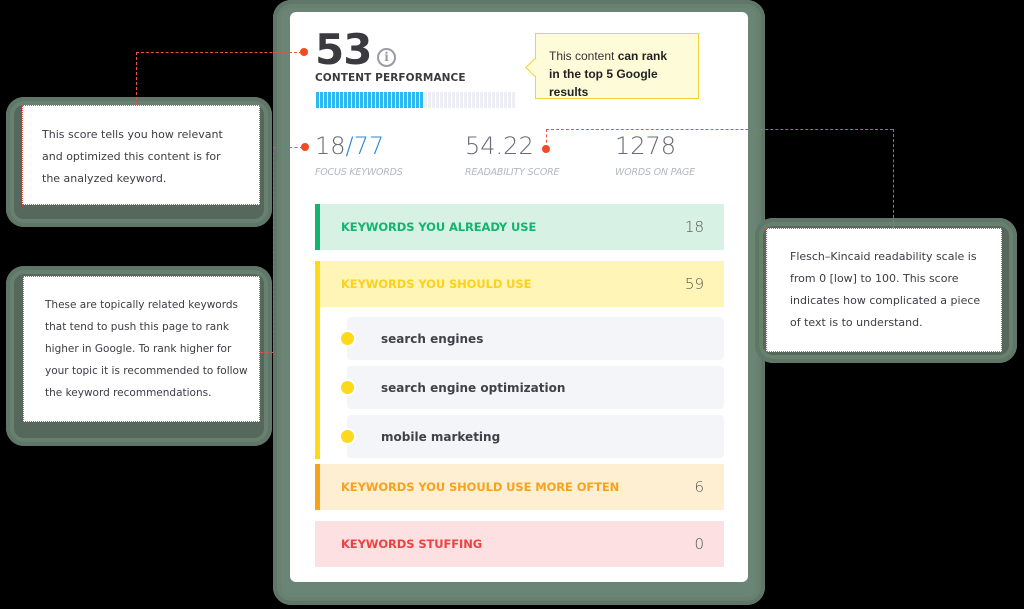 The width and height of the screenshot is (1024, 609). I want to click on readability-label: READABILITY SCORE, so click(512, 172).